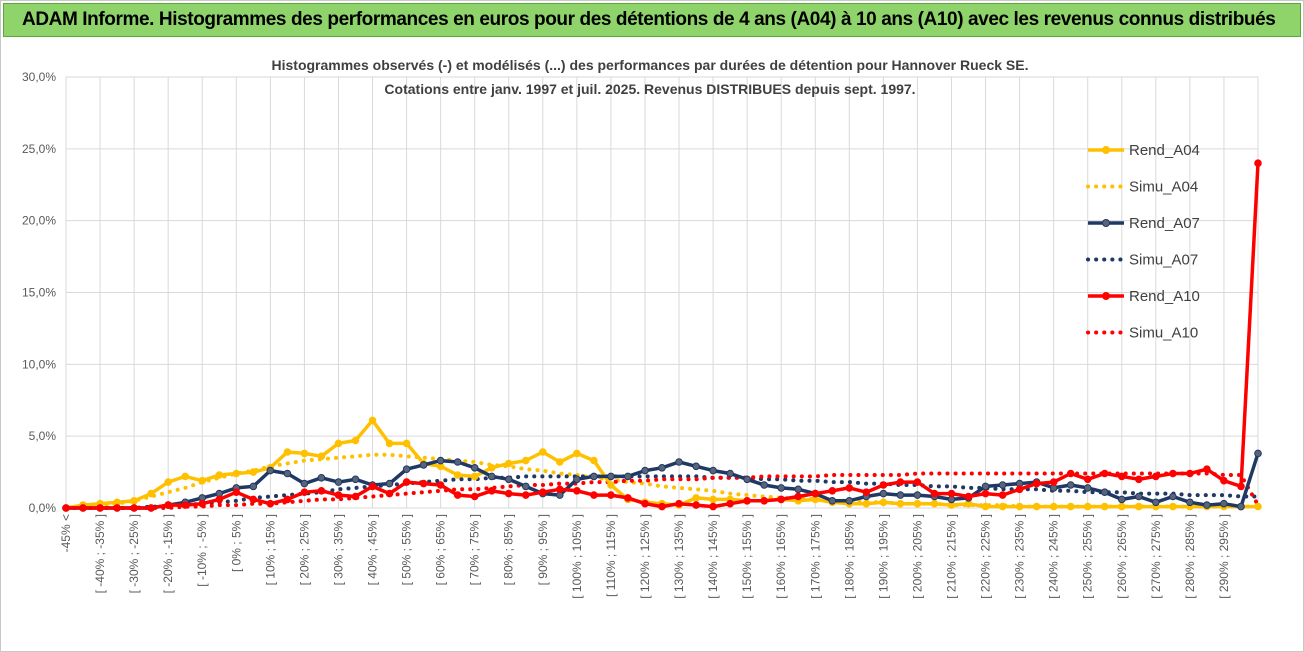 The image size is (1304, 652). I want to click on x-tick-label: [ 160% ; 165% ], so click(781, 556).